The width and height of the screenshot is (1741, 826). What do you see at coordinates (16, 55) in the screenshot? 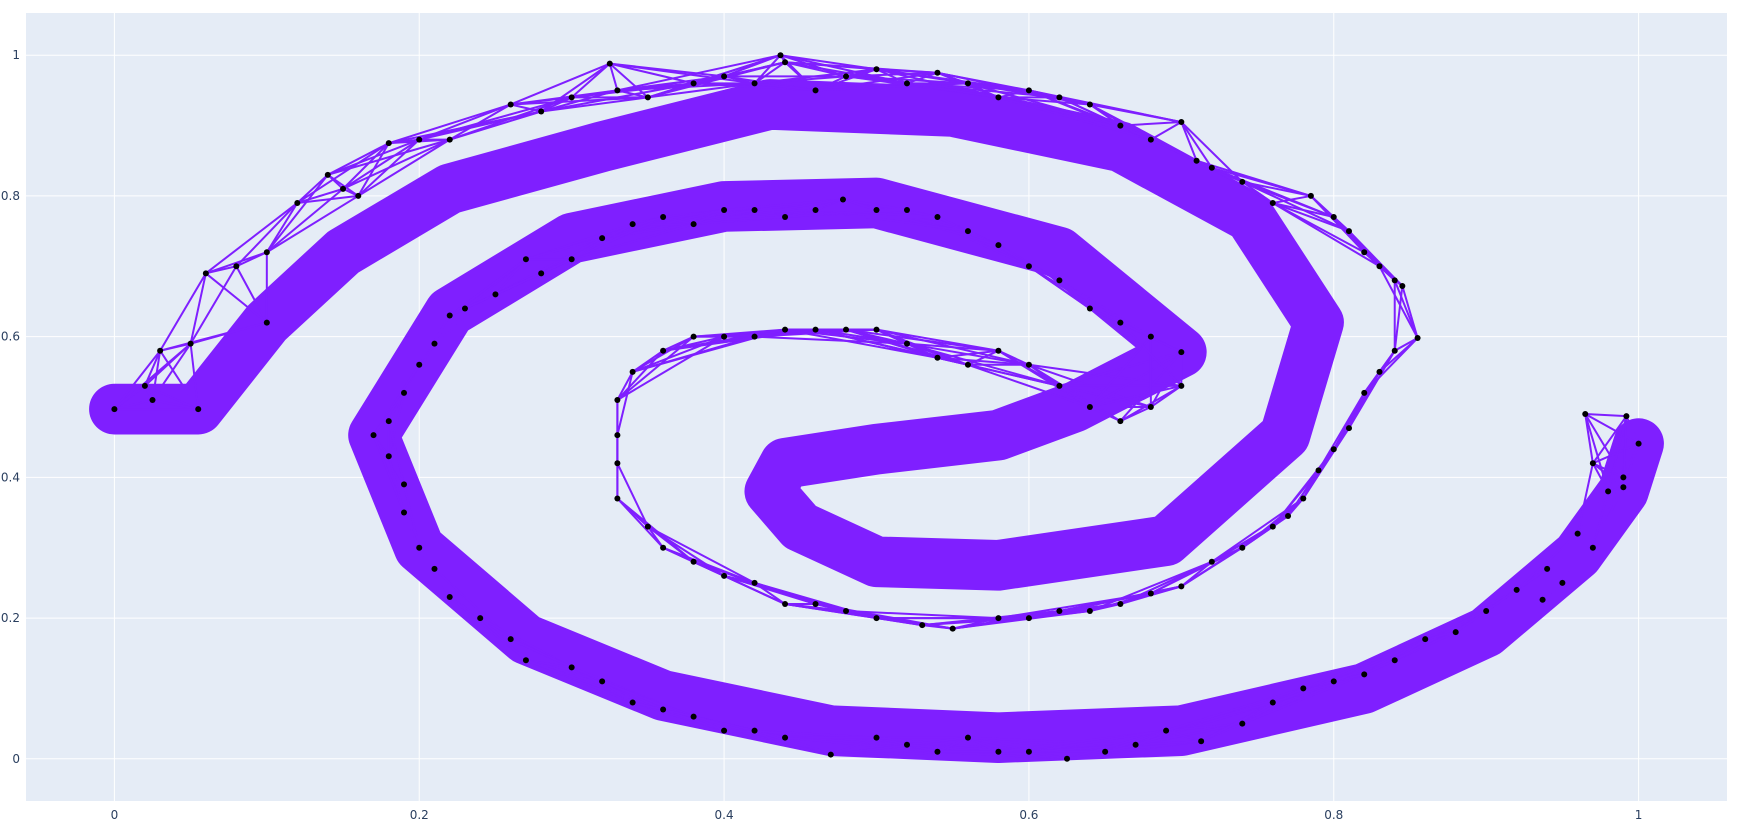
I see `y-tick-label: 1` at bounding box center [16, 55].